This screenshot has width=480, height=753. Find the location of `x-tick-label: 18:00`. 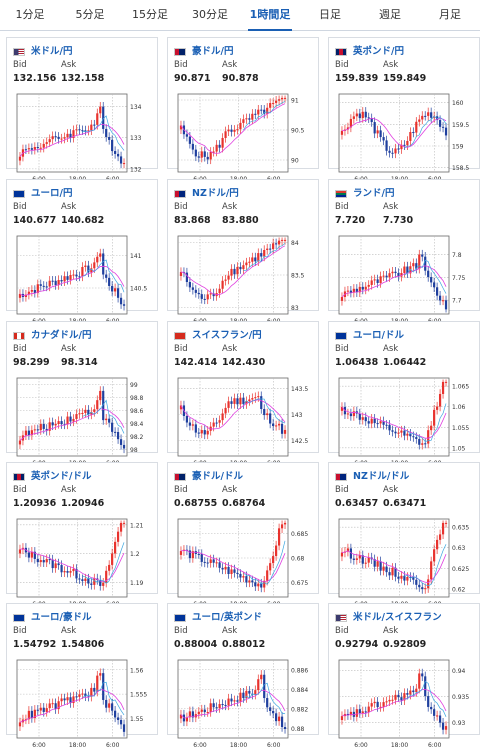

x-tick-label: 18:00 is located at coordinates (77, 745).